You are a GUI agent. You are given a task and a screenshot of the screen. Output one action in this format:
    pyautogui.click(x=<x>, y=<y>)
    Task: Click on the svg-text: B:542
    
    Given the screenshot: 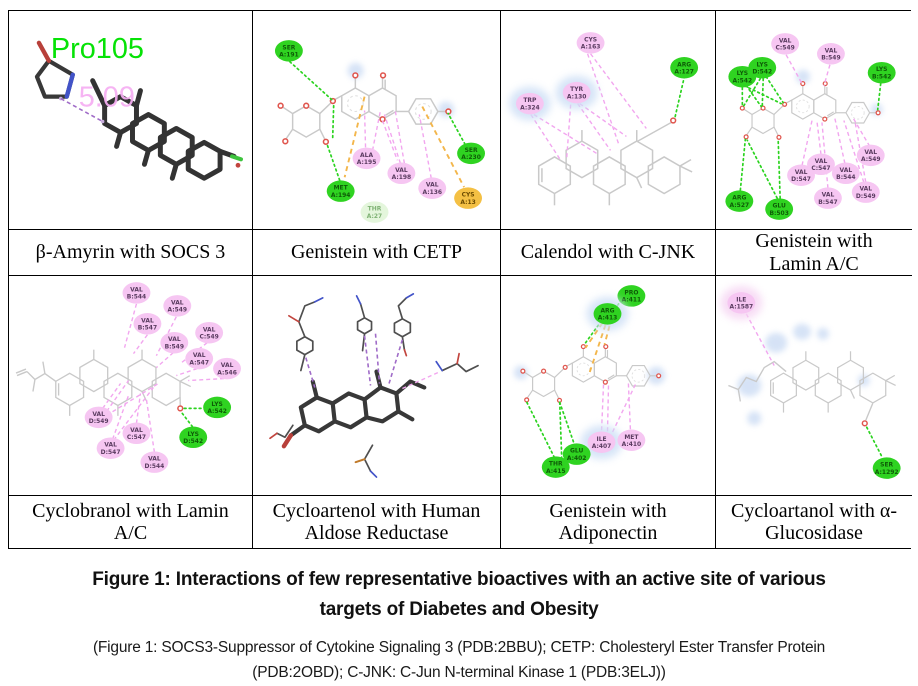 What is the action you would take?
    pyautogui.click(x=881, y=76)
    